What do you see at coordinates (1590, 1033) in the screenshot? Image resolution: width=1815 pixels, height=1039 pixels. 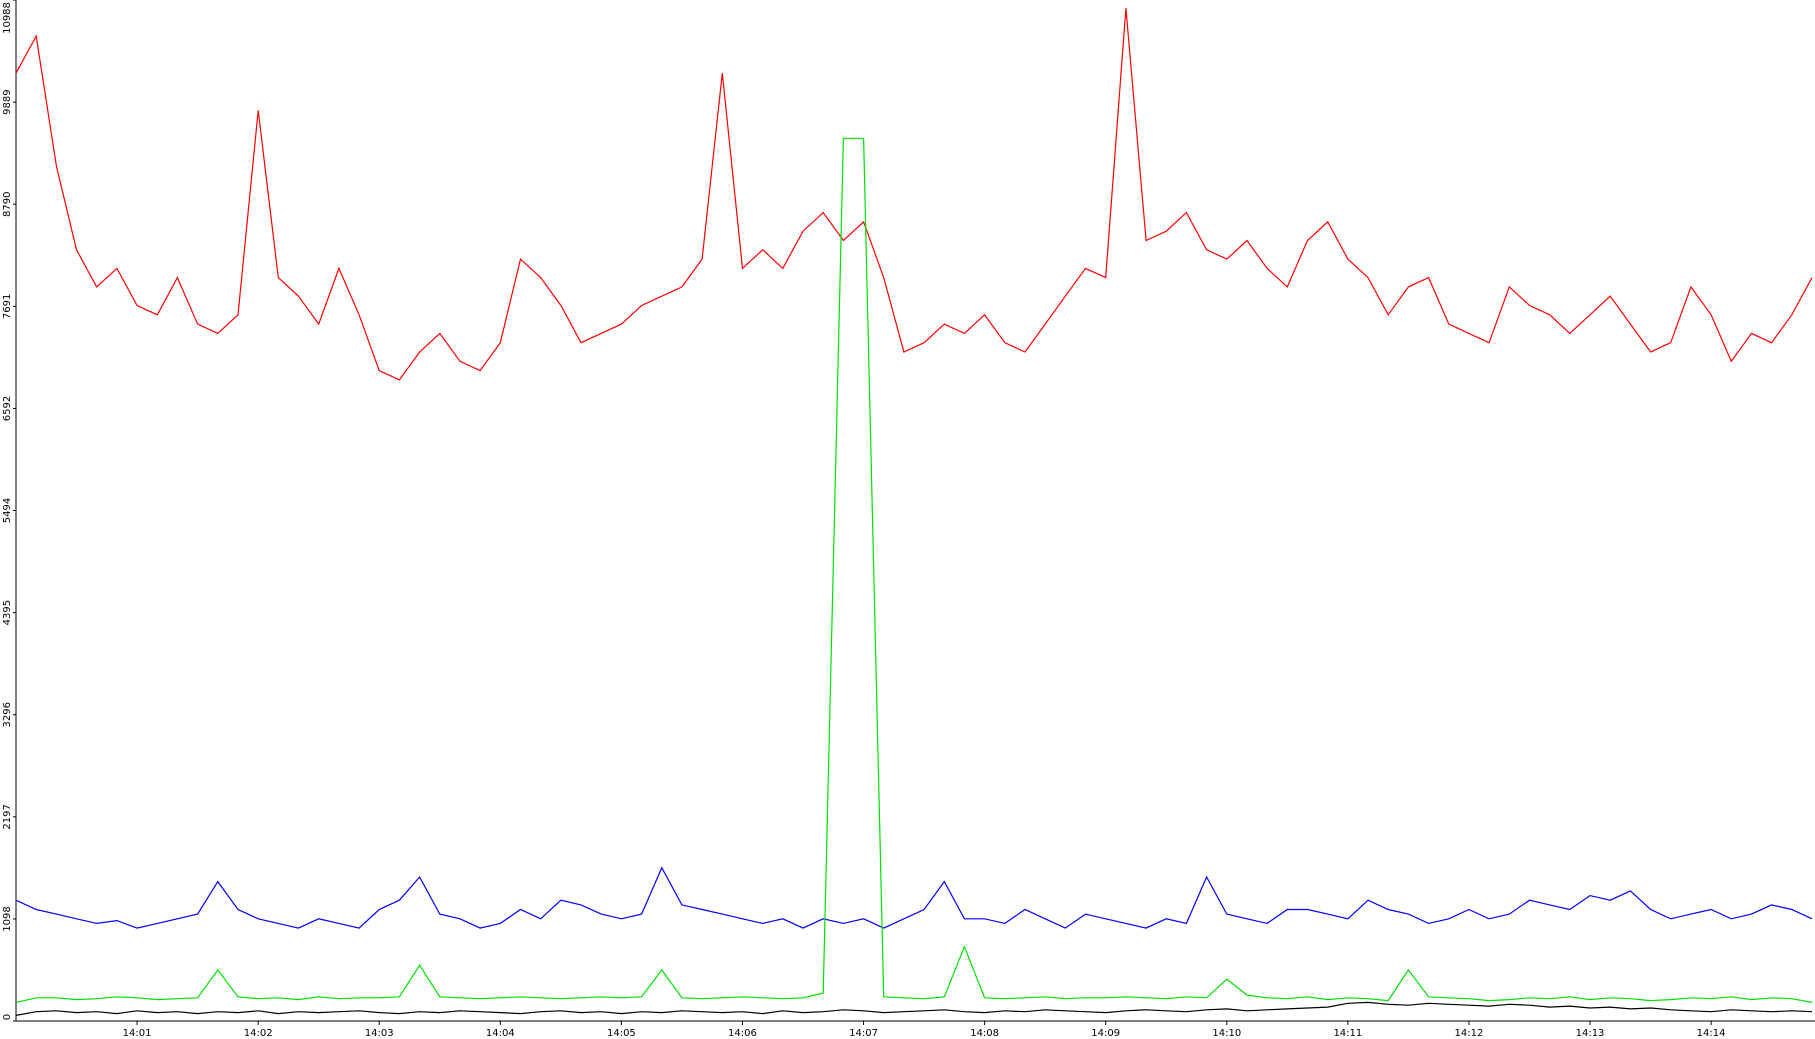 I see `x-tick-label: 14:13` at bounding box center [1590, 1033].